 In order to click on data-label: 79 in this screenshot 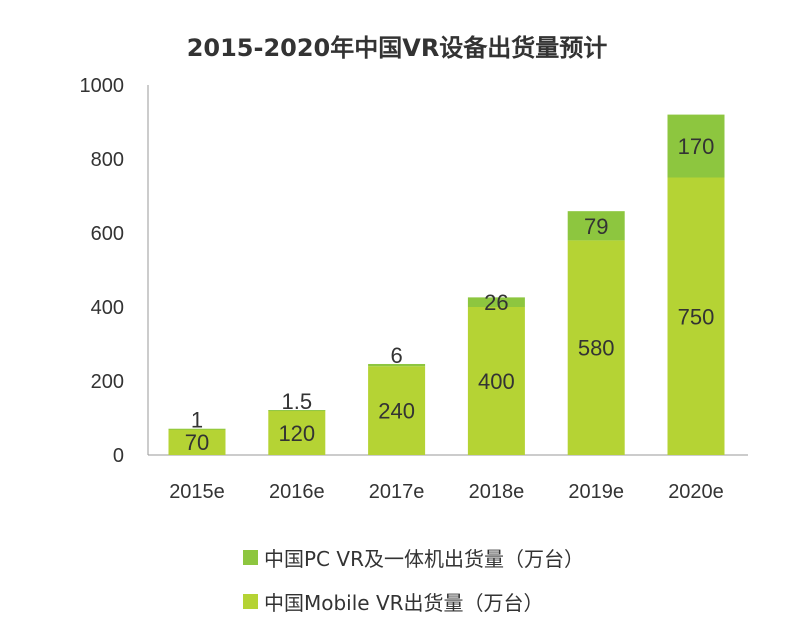, I will do `click(596, 226)`.